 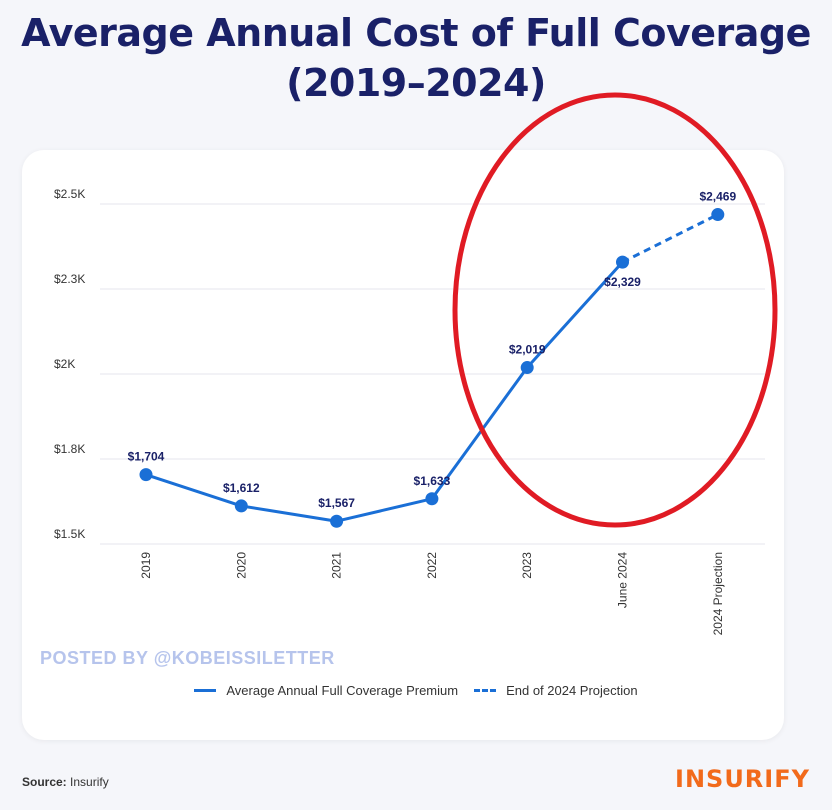 What do you see at coordinates (337, 565) in the screenshot?
I see `x-tick-label: 2021` at bounding box center [337, 565].